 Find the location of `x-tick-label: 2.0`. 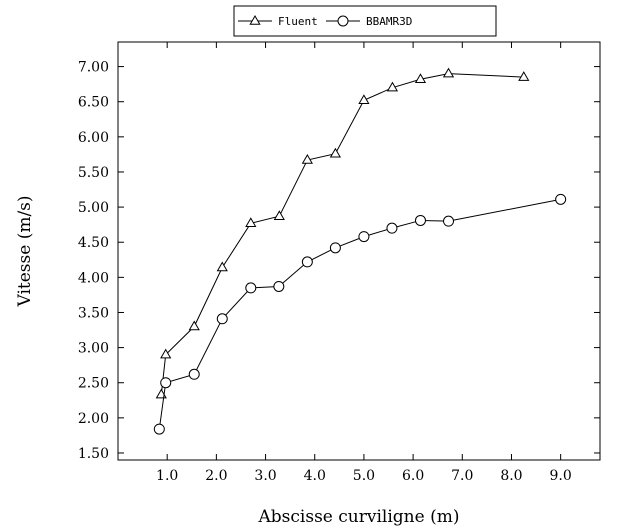

x-tick-label: 2.0 is located at coordinates (216, 476).